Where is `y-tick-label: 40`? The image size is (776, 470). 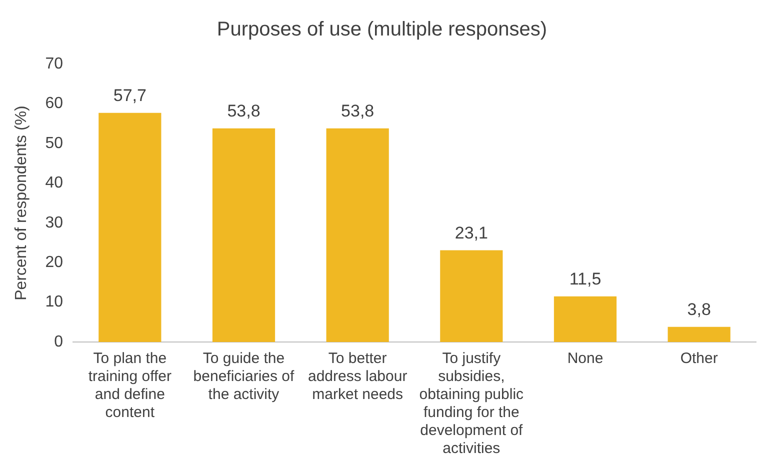
y-tick-label: 40 is located at coordinates (54, 183).